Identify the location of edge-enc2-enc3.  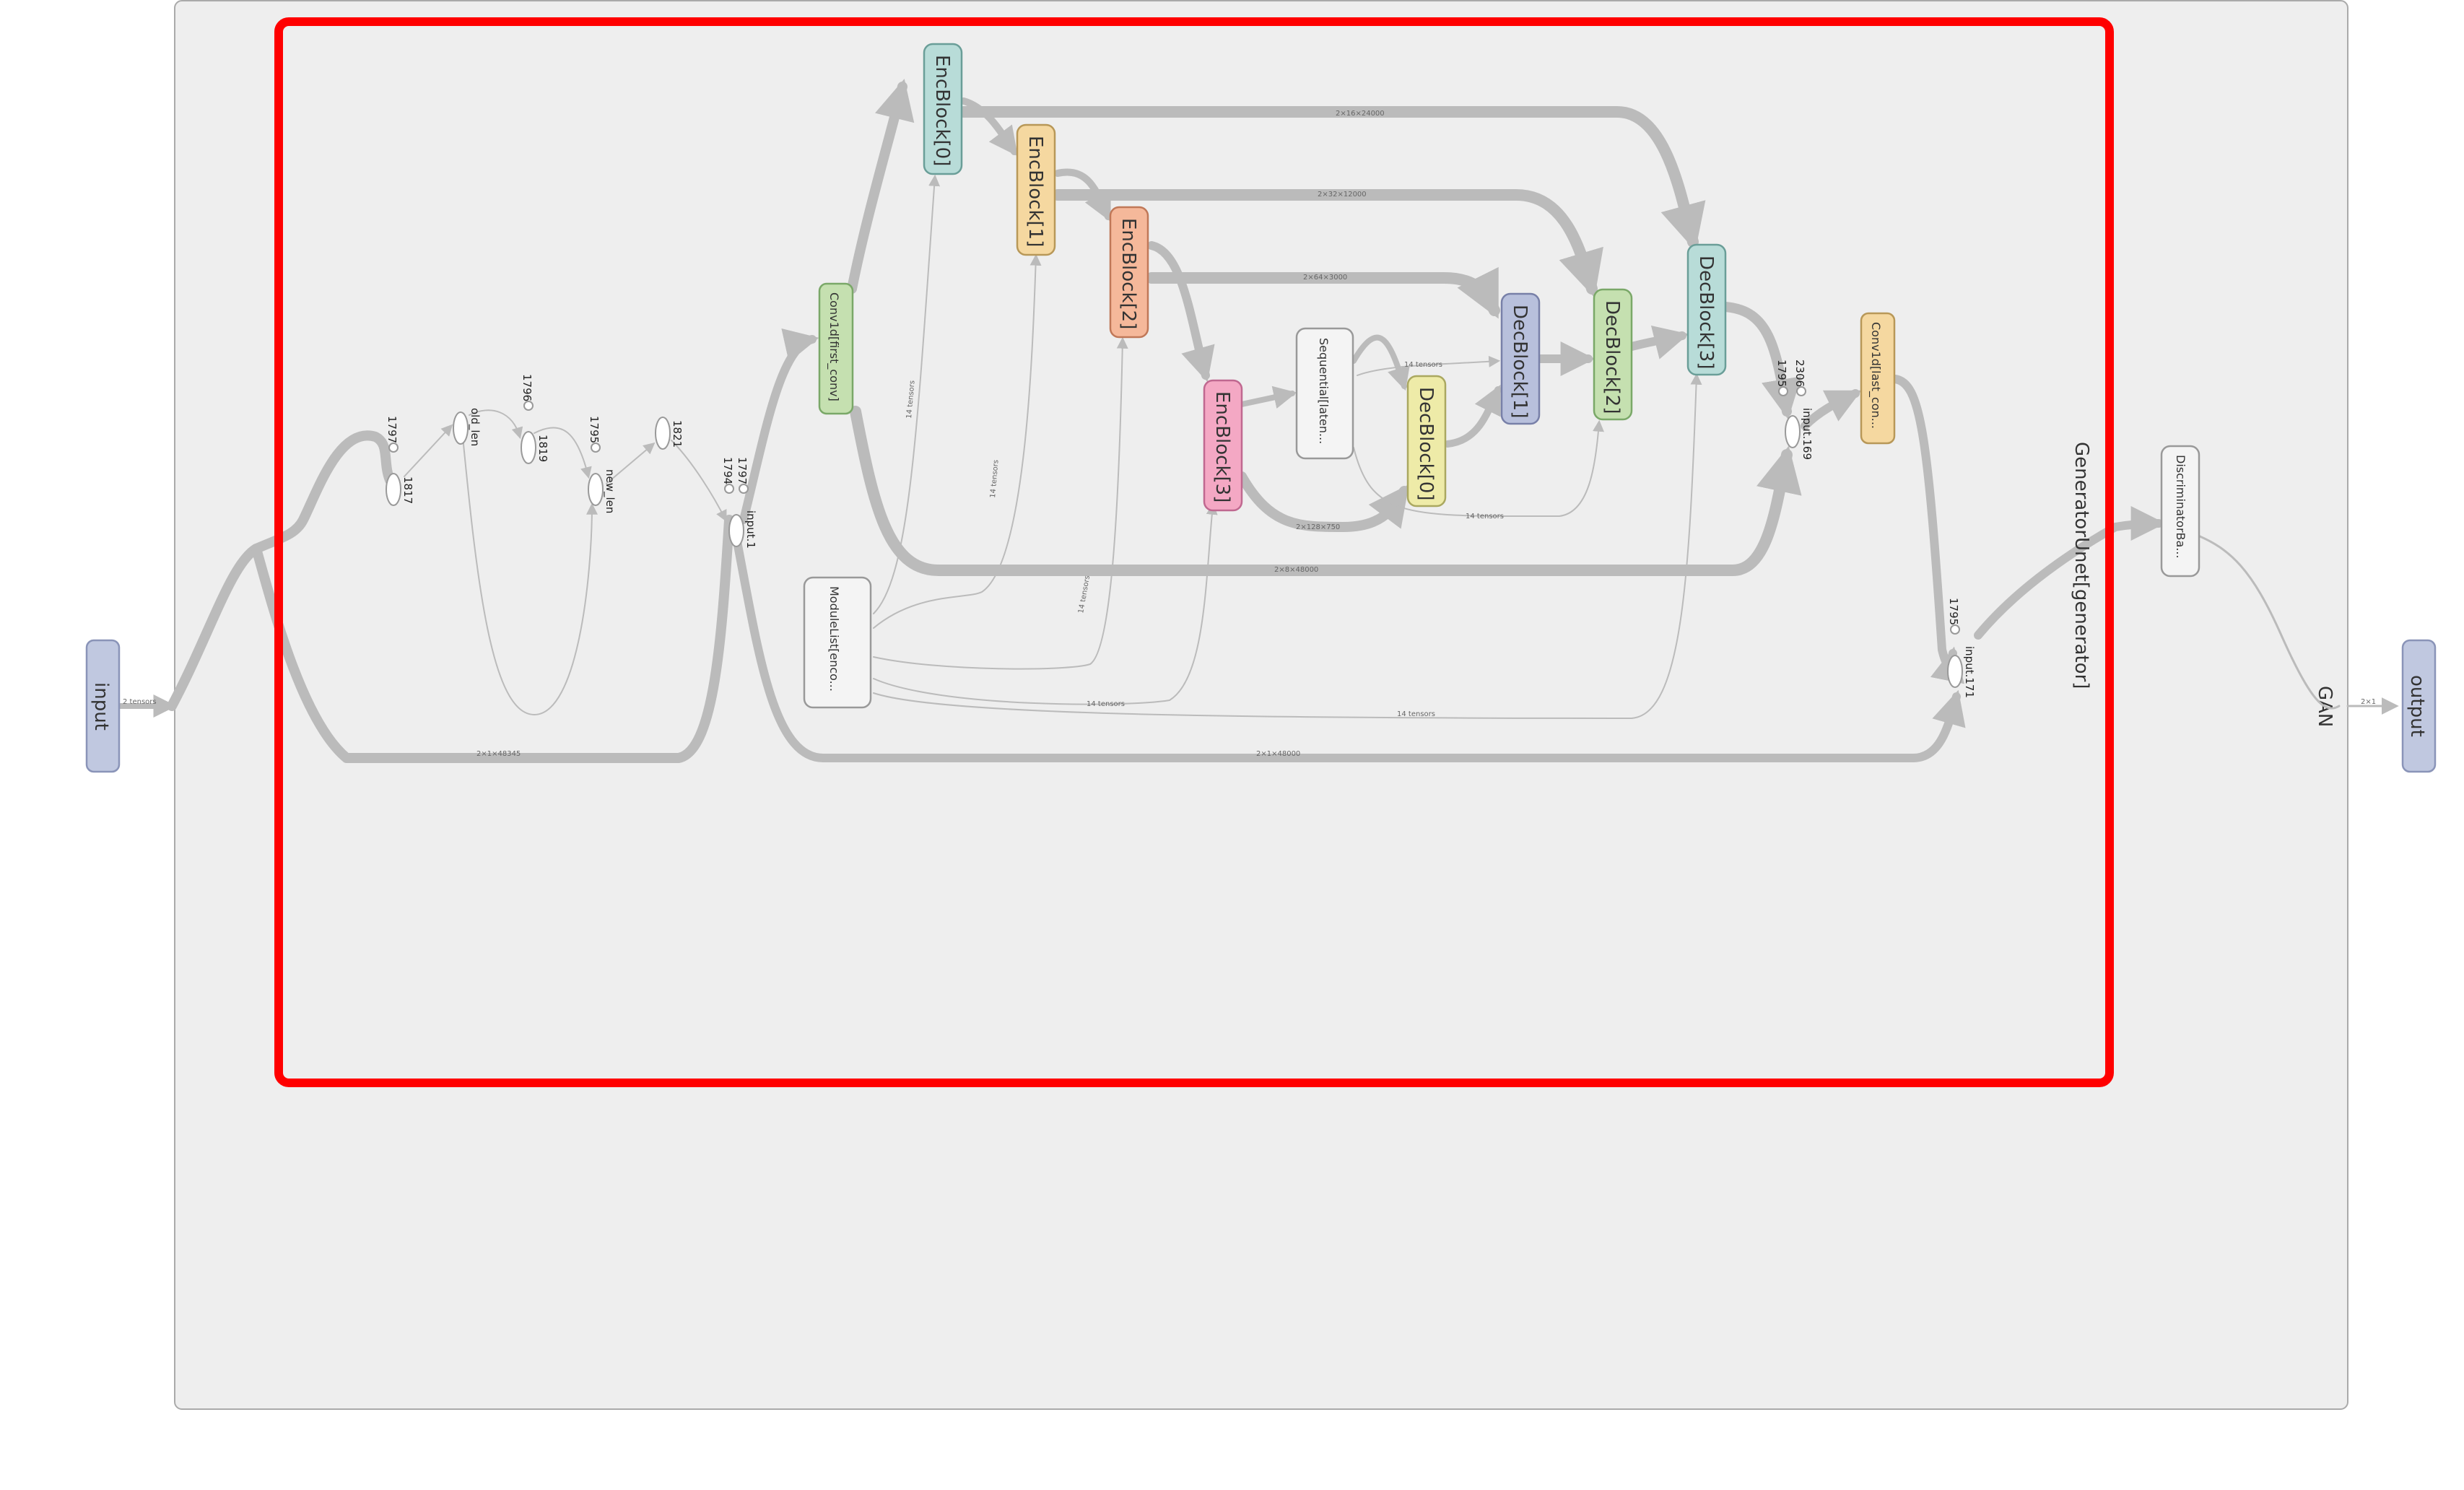
(1181, 312).